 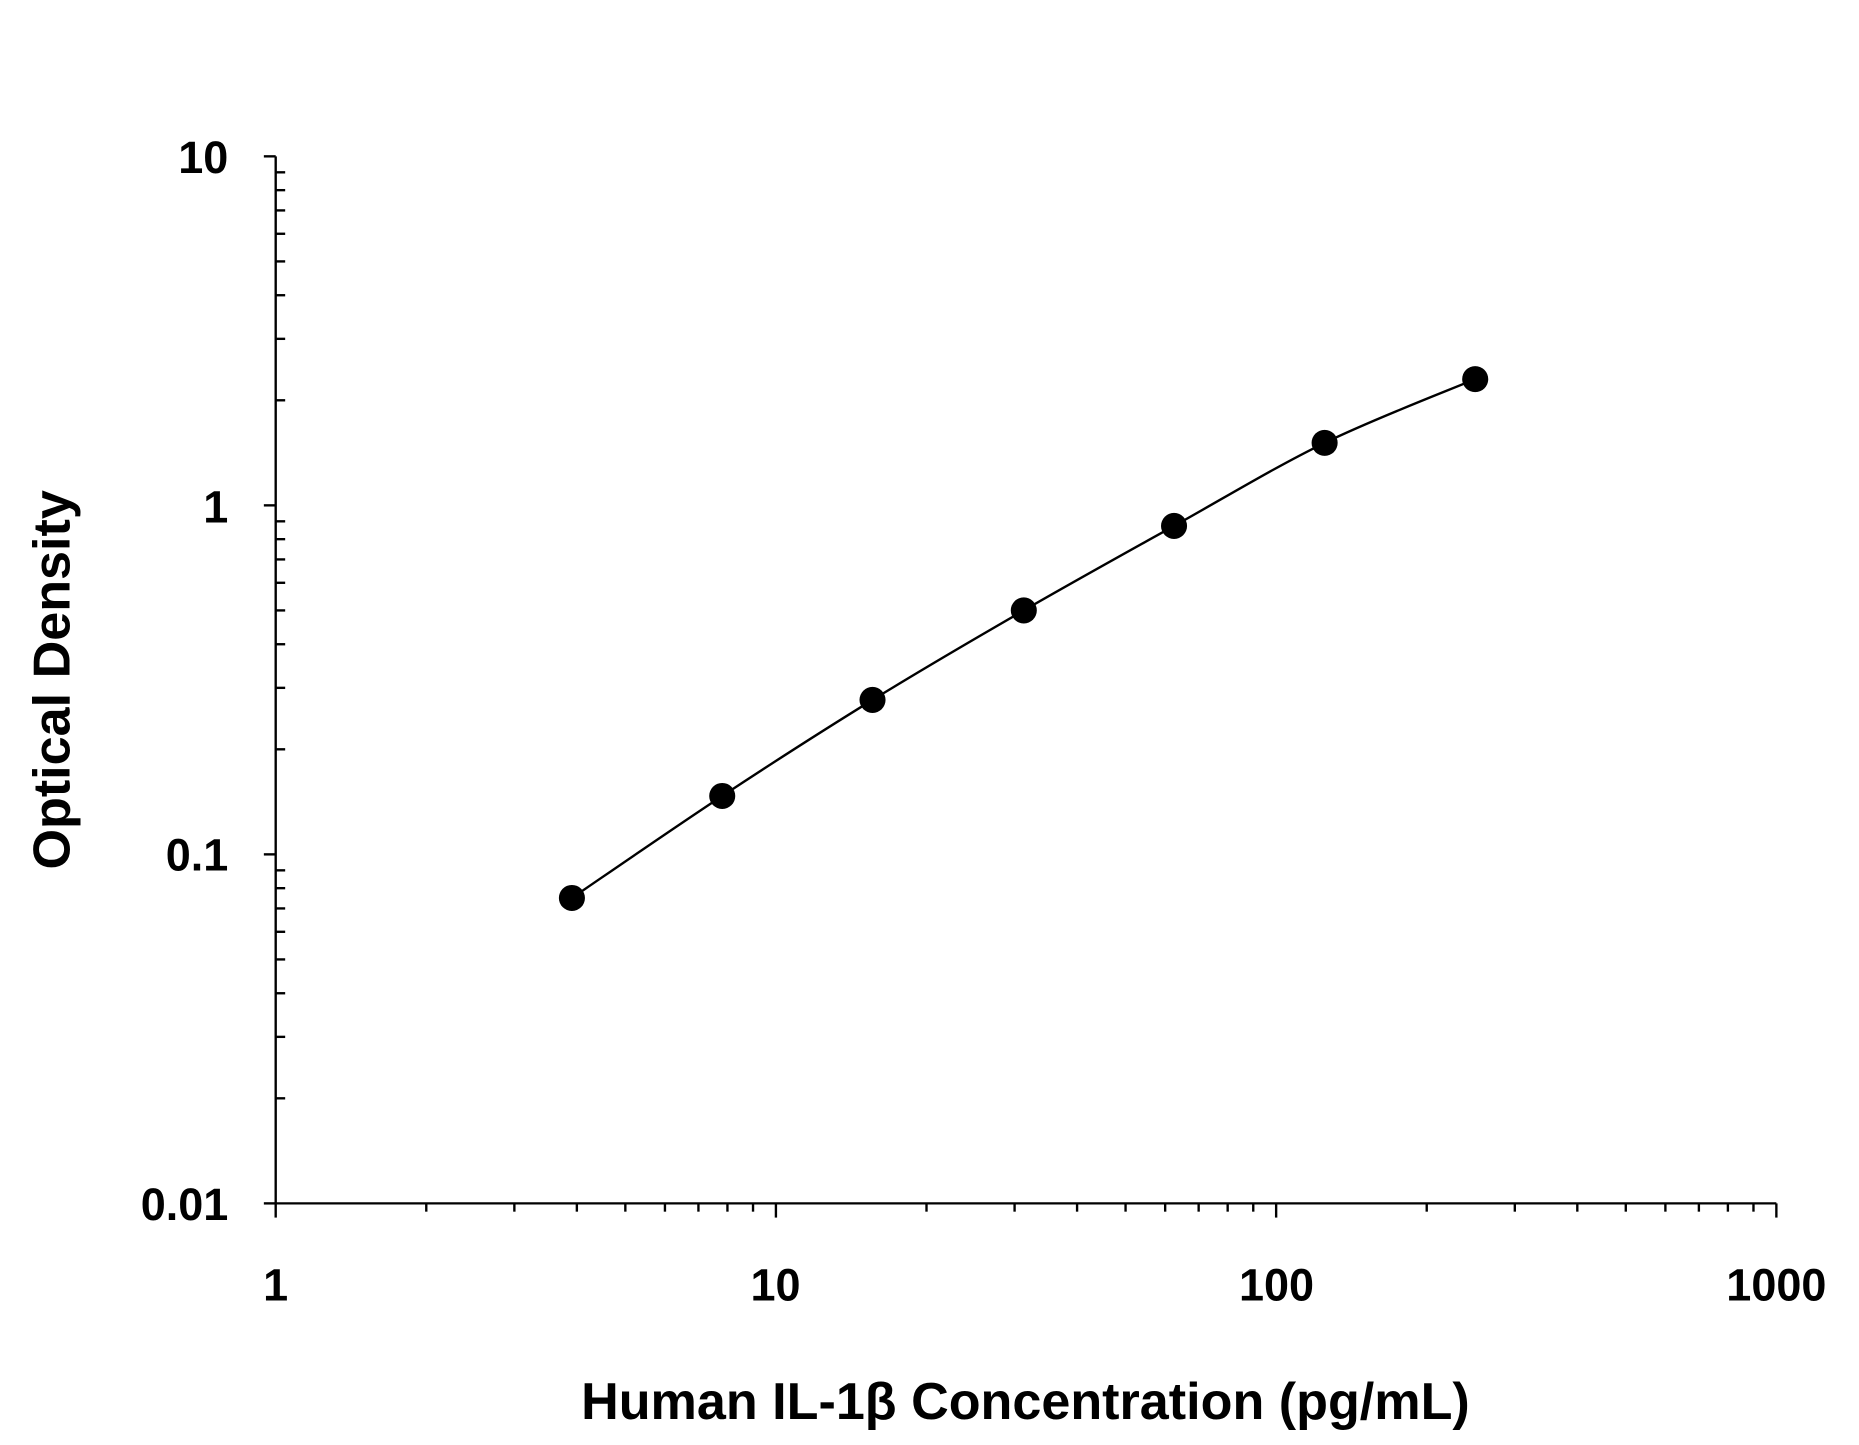 What do you see at coordinates (1776, 1285) in the screenshot?
I see `x-tick-label: 1000` at bounding box center [1776, 1285].